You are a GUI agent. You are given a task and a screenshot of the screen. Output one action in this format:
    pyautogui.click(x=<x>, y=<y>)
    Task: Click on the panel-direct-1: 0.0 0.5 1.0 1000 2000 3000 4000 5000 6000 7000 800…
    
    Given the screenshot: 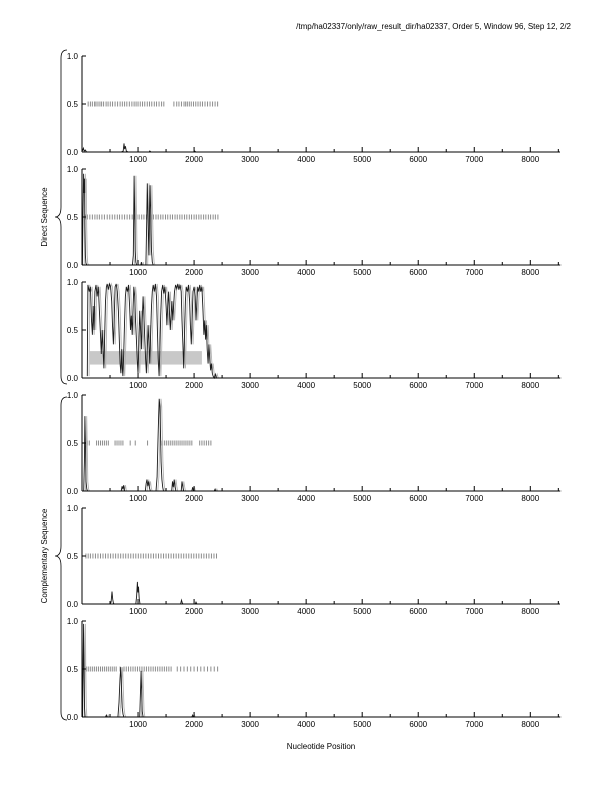 What is the action you would take?
    pyautogui.click(x=313, y=108)
    